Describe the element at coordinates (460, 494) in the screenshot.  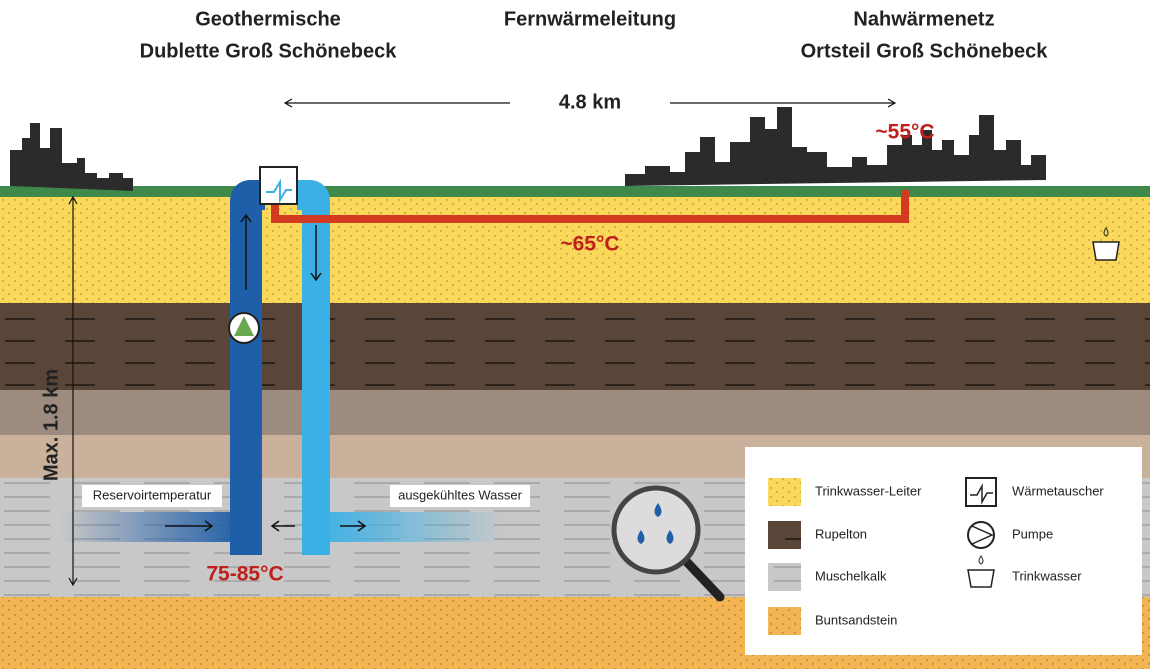
I see `cooled-label: ausgekühltes Wasser` at that location.